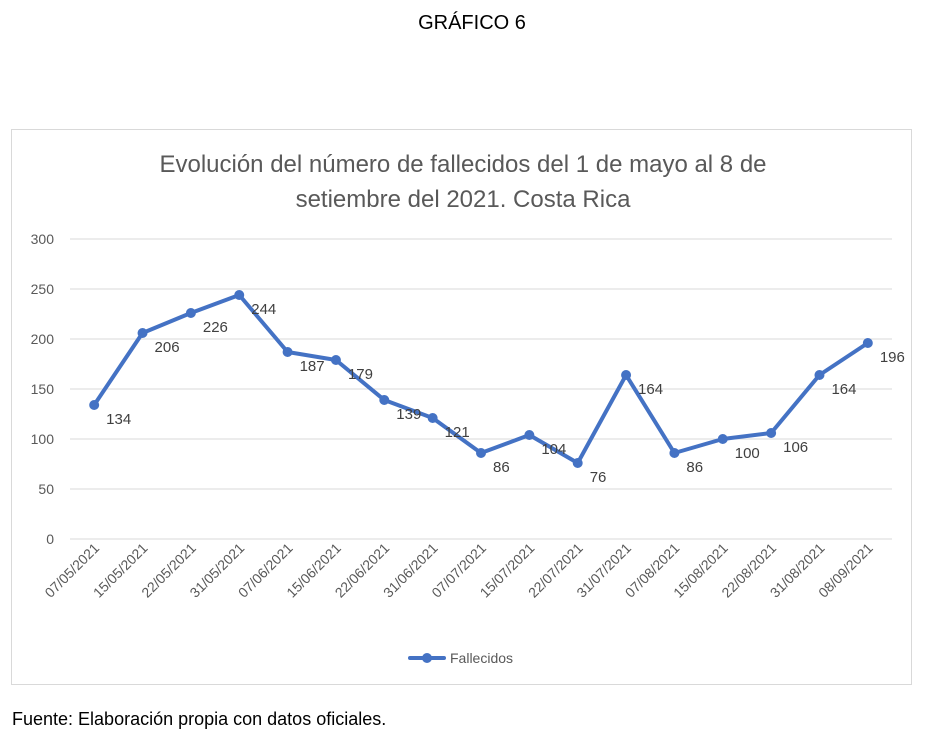  I want to click on legend-label: Fallecidos, so click(481, 658).